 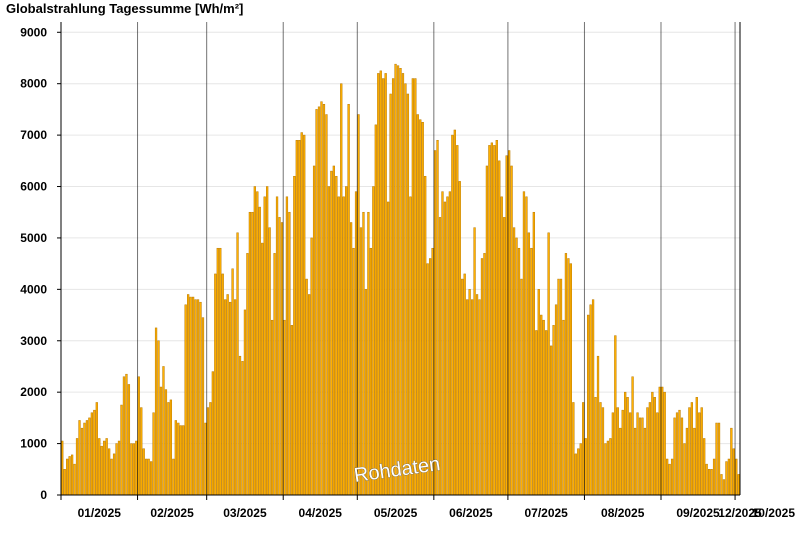 What do you see at coordinates (698, 513) in the screenshot?
I see `x-tick-label: 09/2025` at bounding box center [698, 513].